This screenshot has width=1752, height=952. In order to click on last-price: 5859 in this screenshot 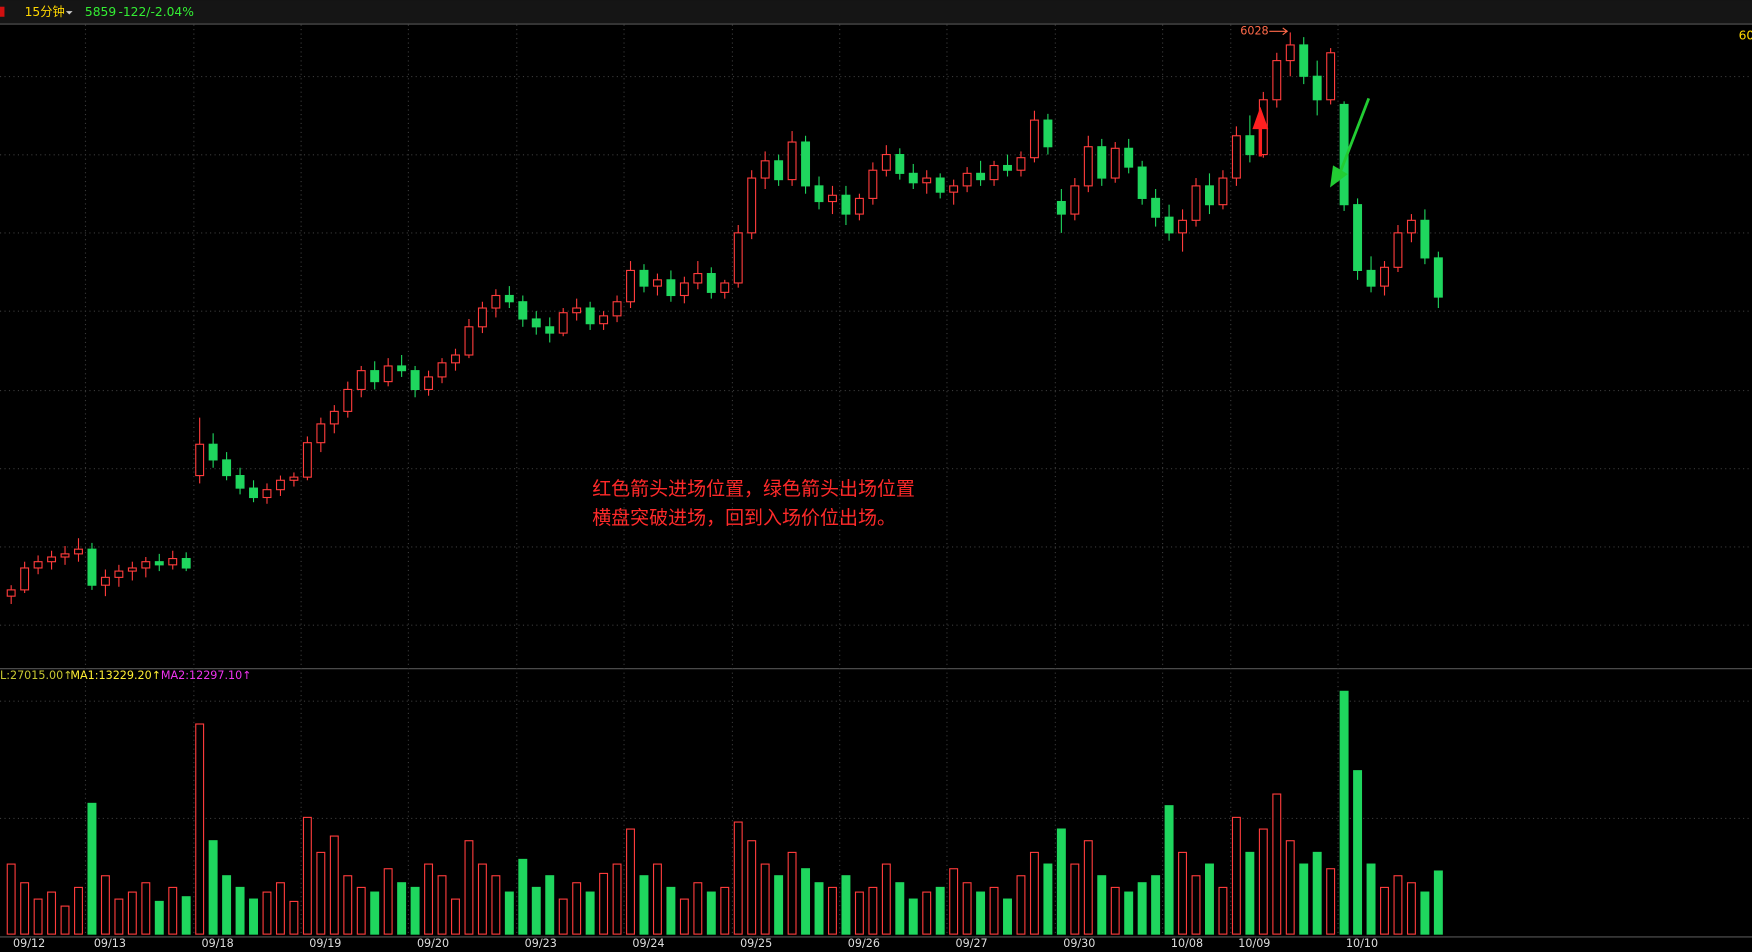, I will do `click(100, 12)`.